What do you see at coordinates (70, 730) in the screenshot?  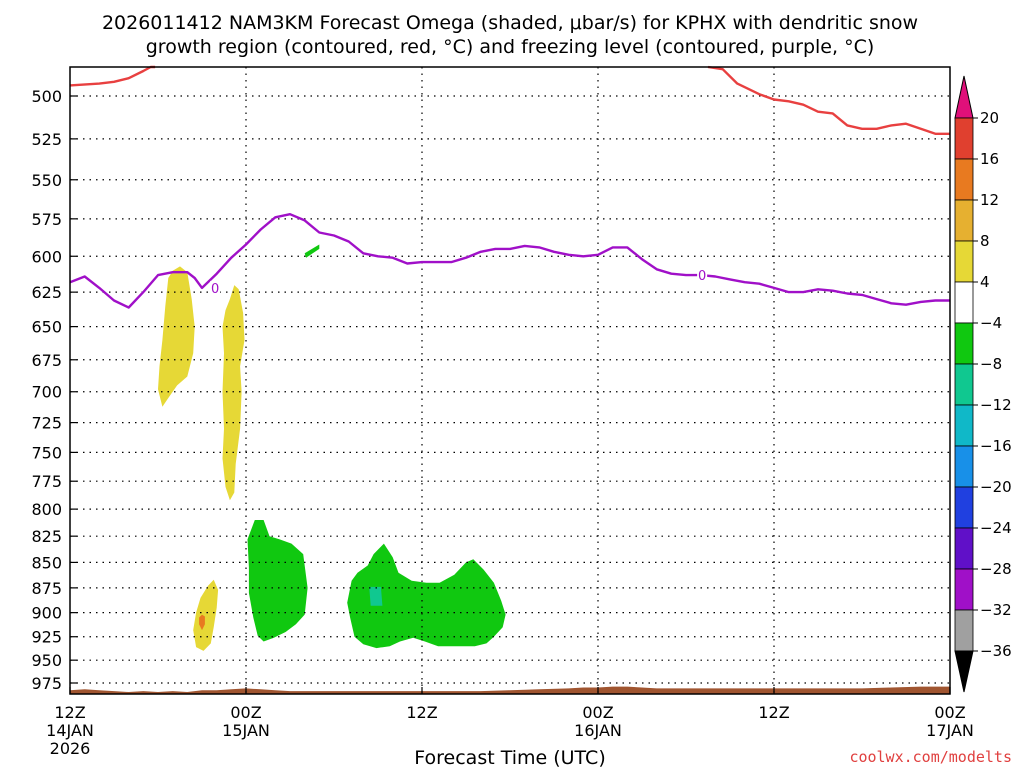 I see `x-tick-label-0-2: 14JAN` at bounding box center [70, 730].